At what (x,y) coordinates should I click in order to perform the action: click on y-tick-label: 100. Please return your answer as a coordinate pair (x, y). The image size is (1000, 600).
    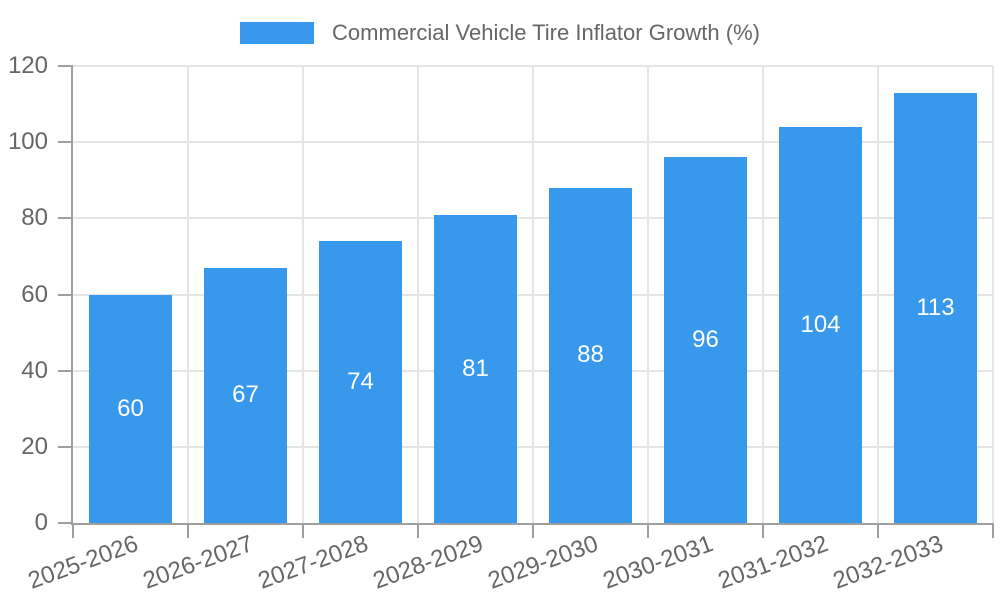
    Looking at the image, I should click on (27, 142).